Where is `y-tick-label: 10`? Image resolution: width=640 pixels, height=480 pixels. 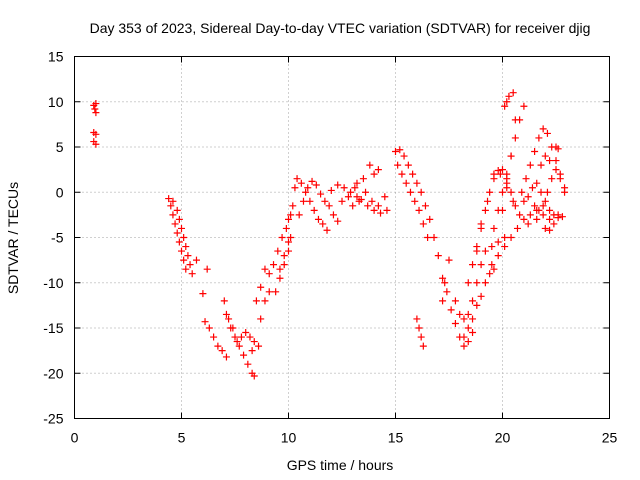 y-tick-label: 10 is located at coordinates (56, 102).